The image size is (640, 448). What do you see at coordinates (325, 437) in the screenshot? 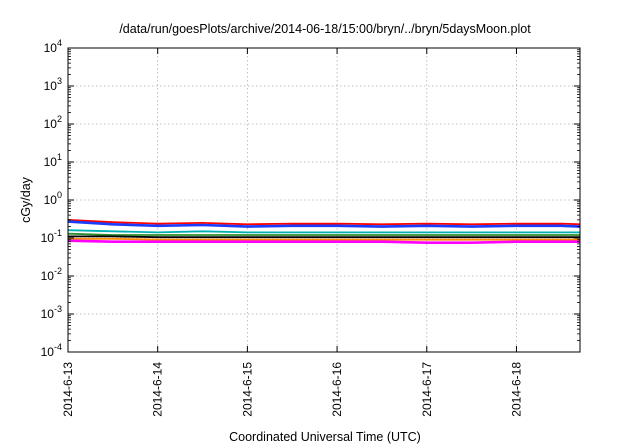
I see `x-axis-label: Coordinated Universal Time (UTC)` at bounding box center [325, 437].